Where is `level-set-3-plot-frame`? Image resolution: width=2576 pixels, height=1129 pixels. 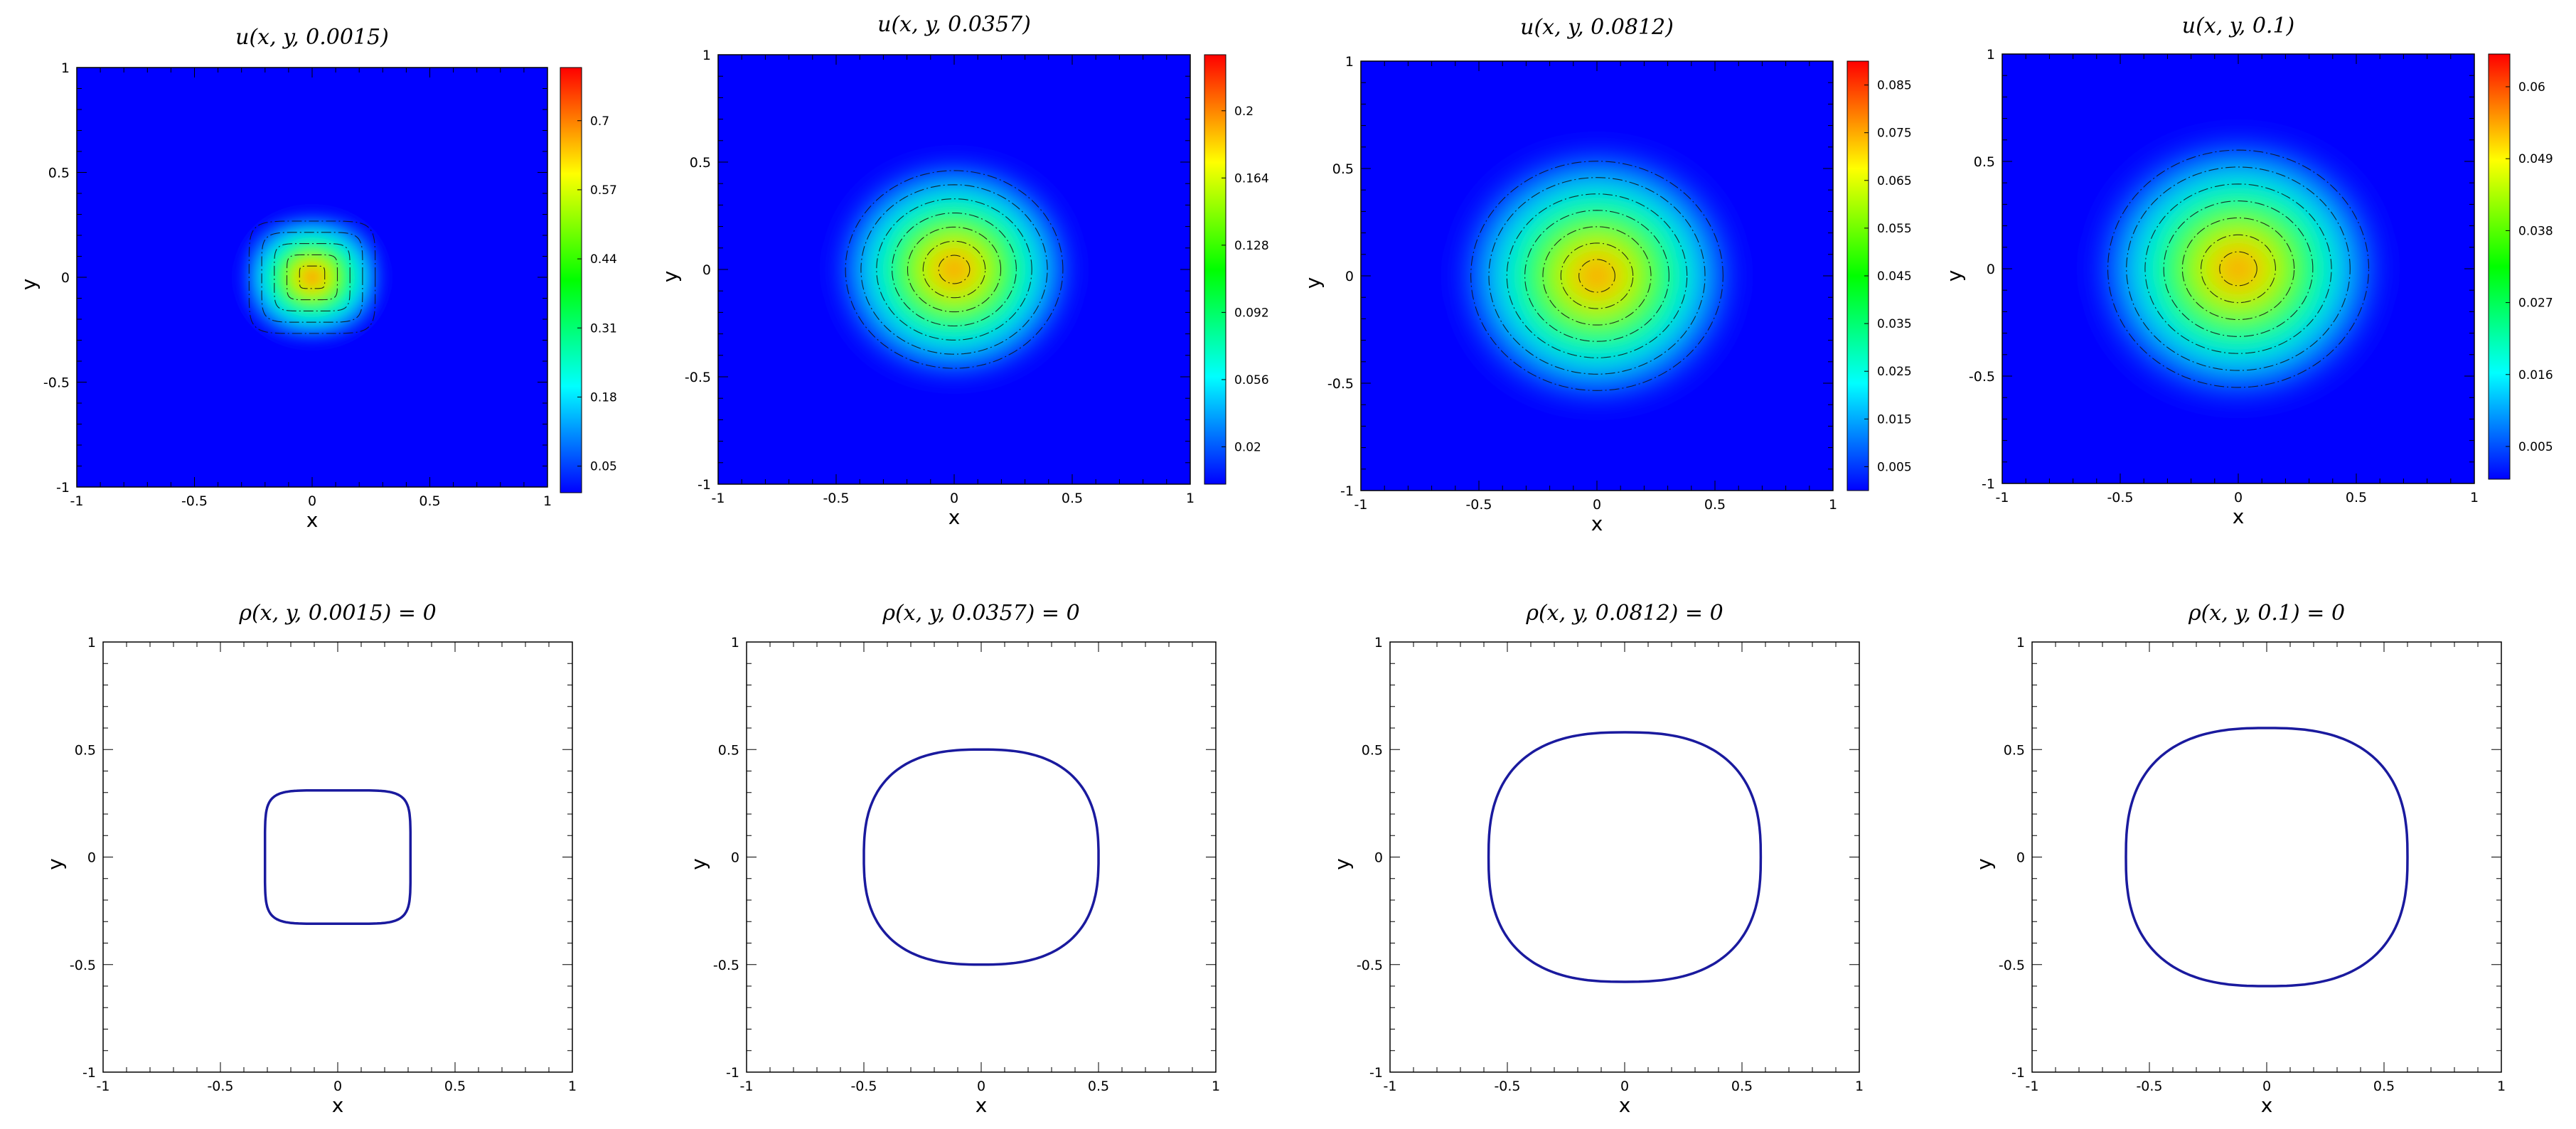
level-set-3-plot-frame is located at coordinates (1624, 857).